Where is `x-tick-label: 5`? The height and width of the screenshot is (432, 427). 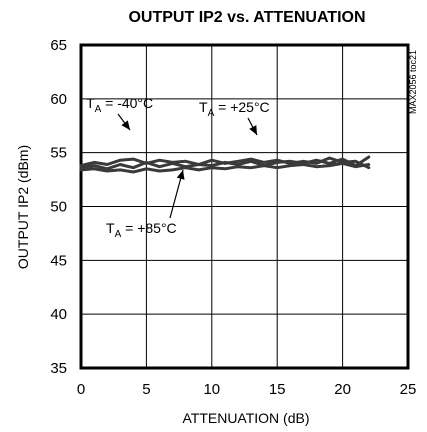
x-tick-label: 5 is located at coordinates (146, 389).